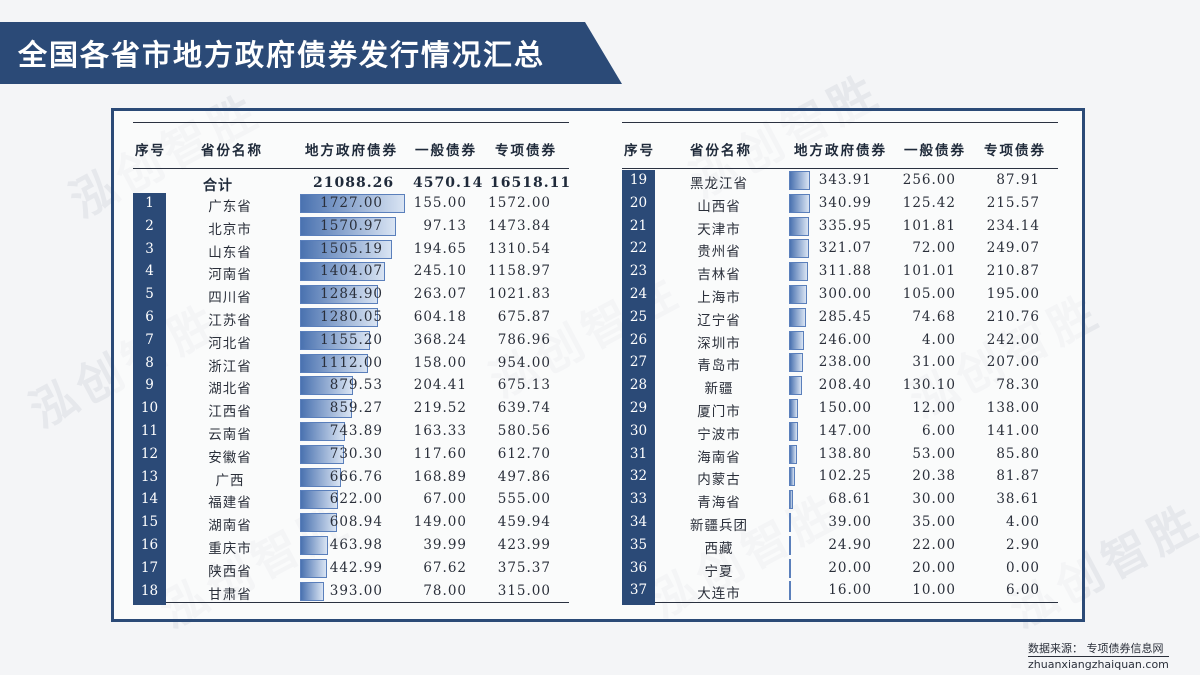 This screenshot has width=1200, height=675. Describe the element at coordinates (149, 248) in the screenshot. I see `row-index: 3` at that location.